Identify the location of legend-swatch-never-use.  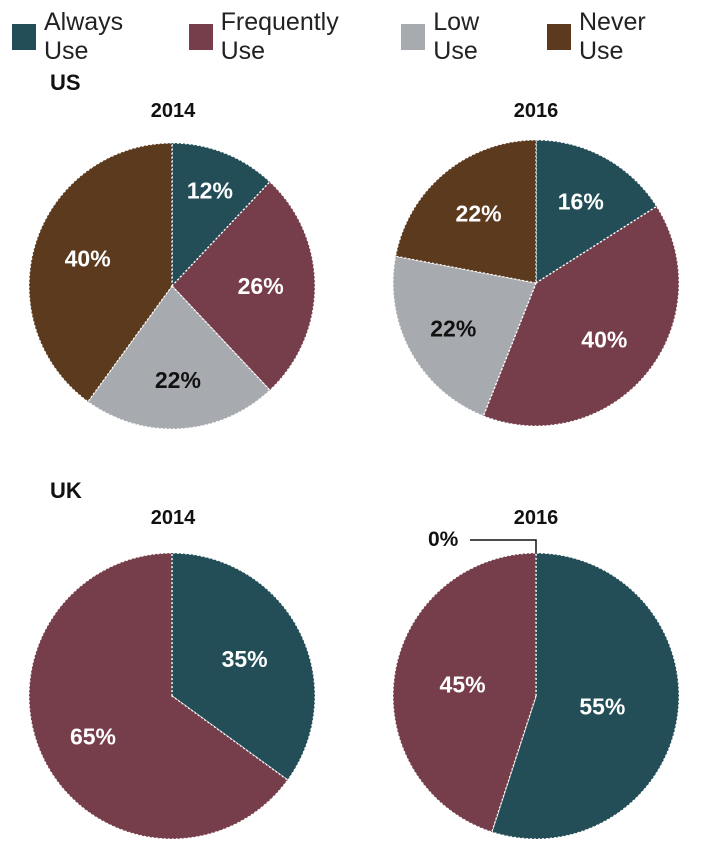
(559, 37).